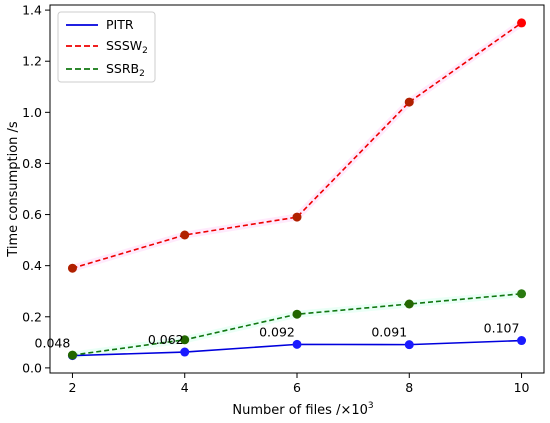 The width and height of the screenshot is (550, 423). Describe the element at coordinates (122, 68) in the screenshot. I see `legend-label-ssrb2-text: SSRB` at that location.